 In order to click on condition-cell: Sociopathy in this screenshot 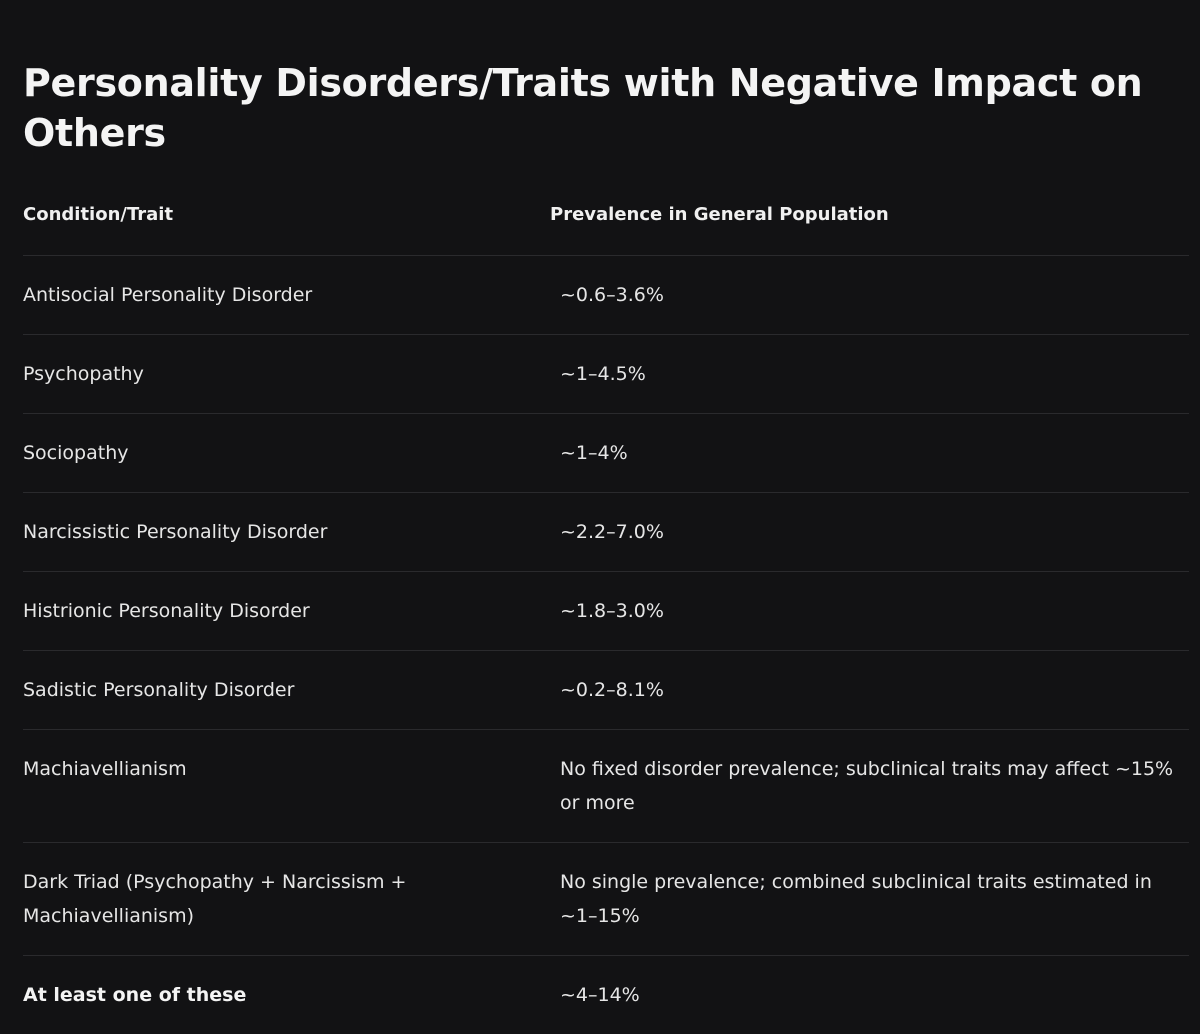, I will do `click(286, 453)`.